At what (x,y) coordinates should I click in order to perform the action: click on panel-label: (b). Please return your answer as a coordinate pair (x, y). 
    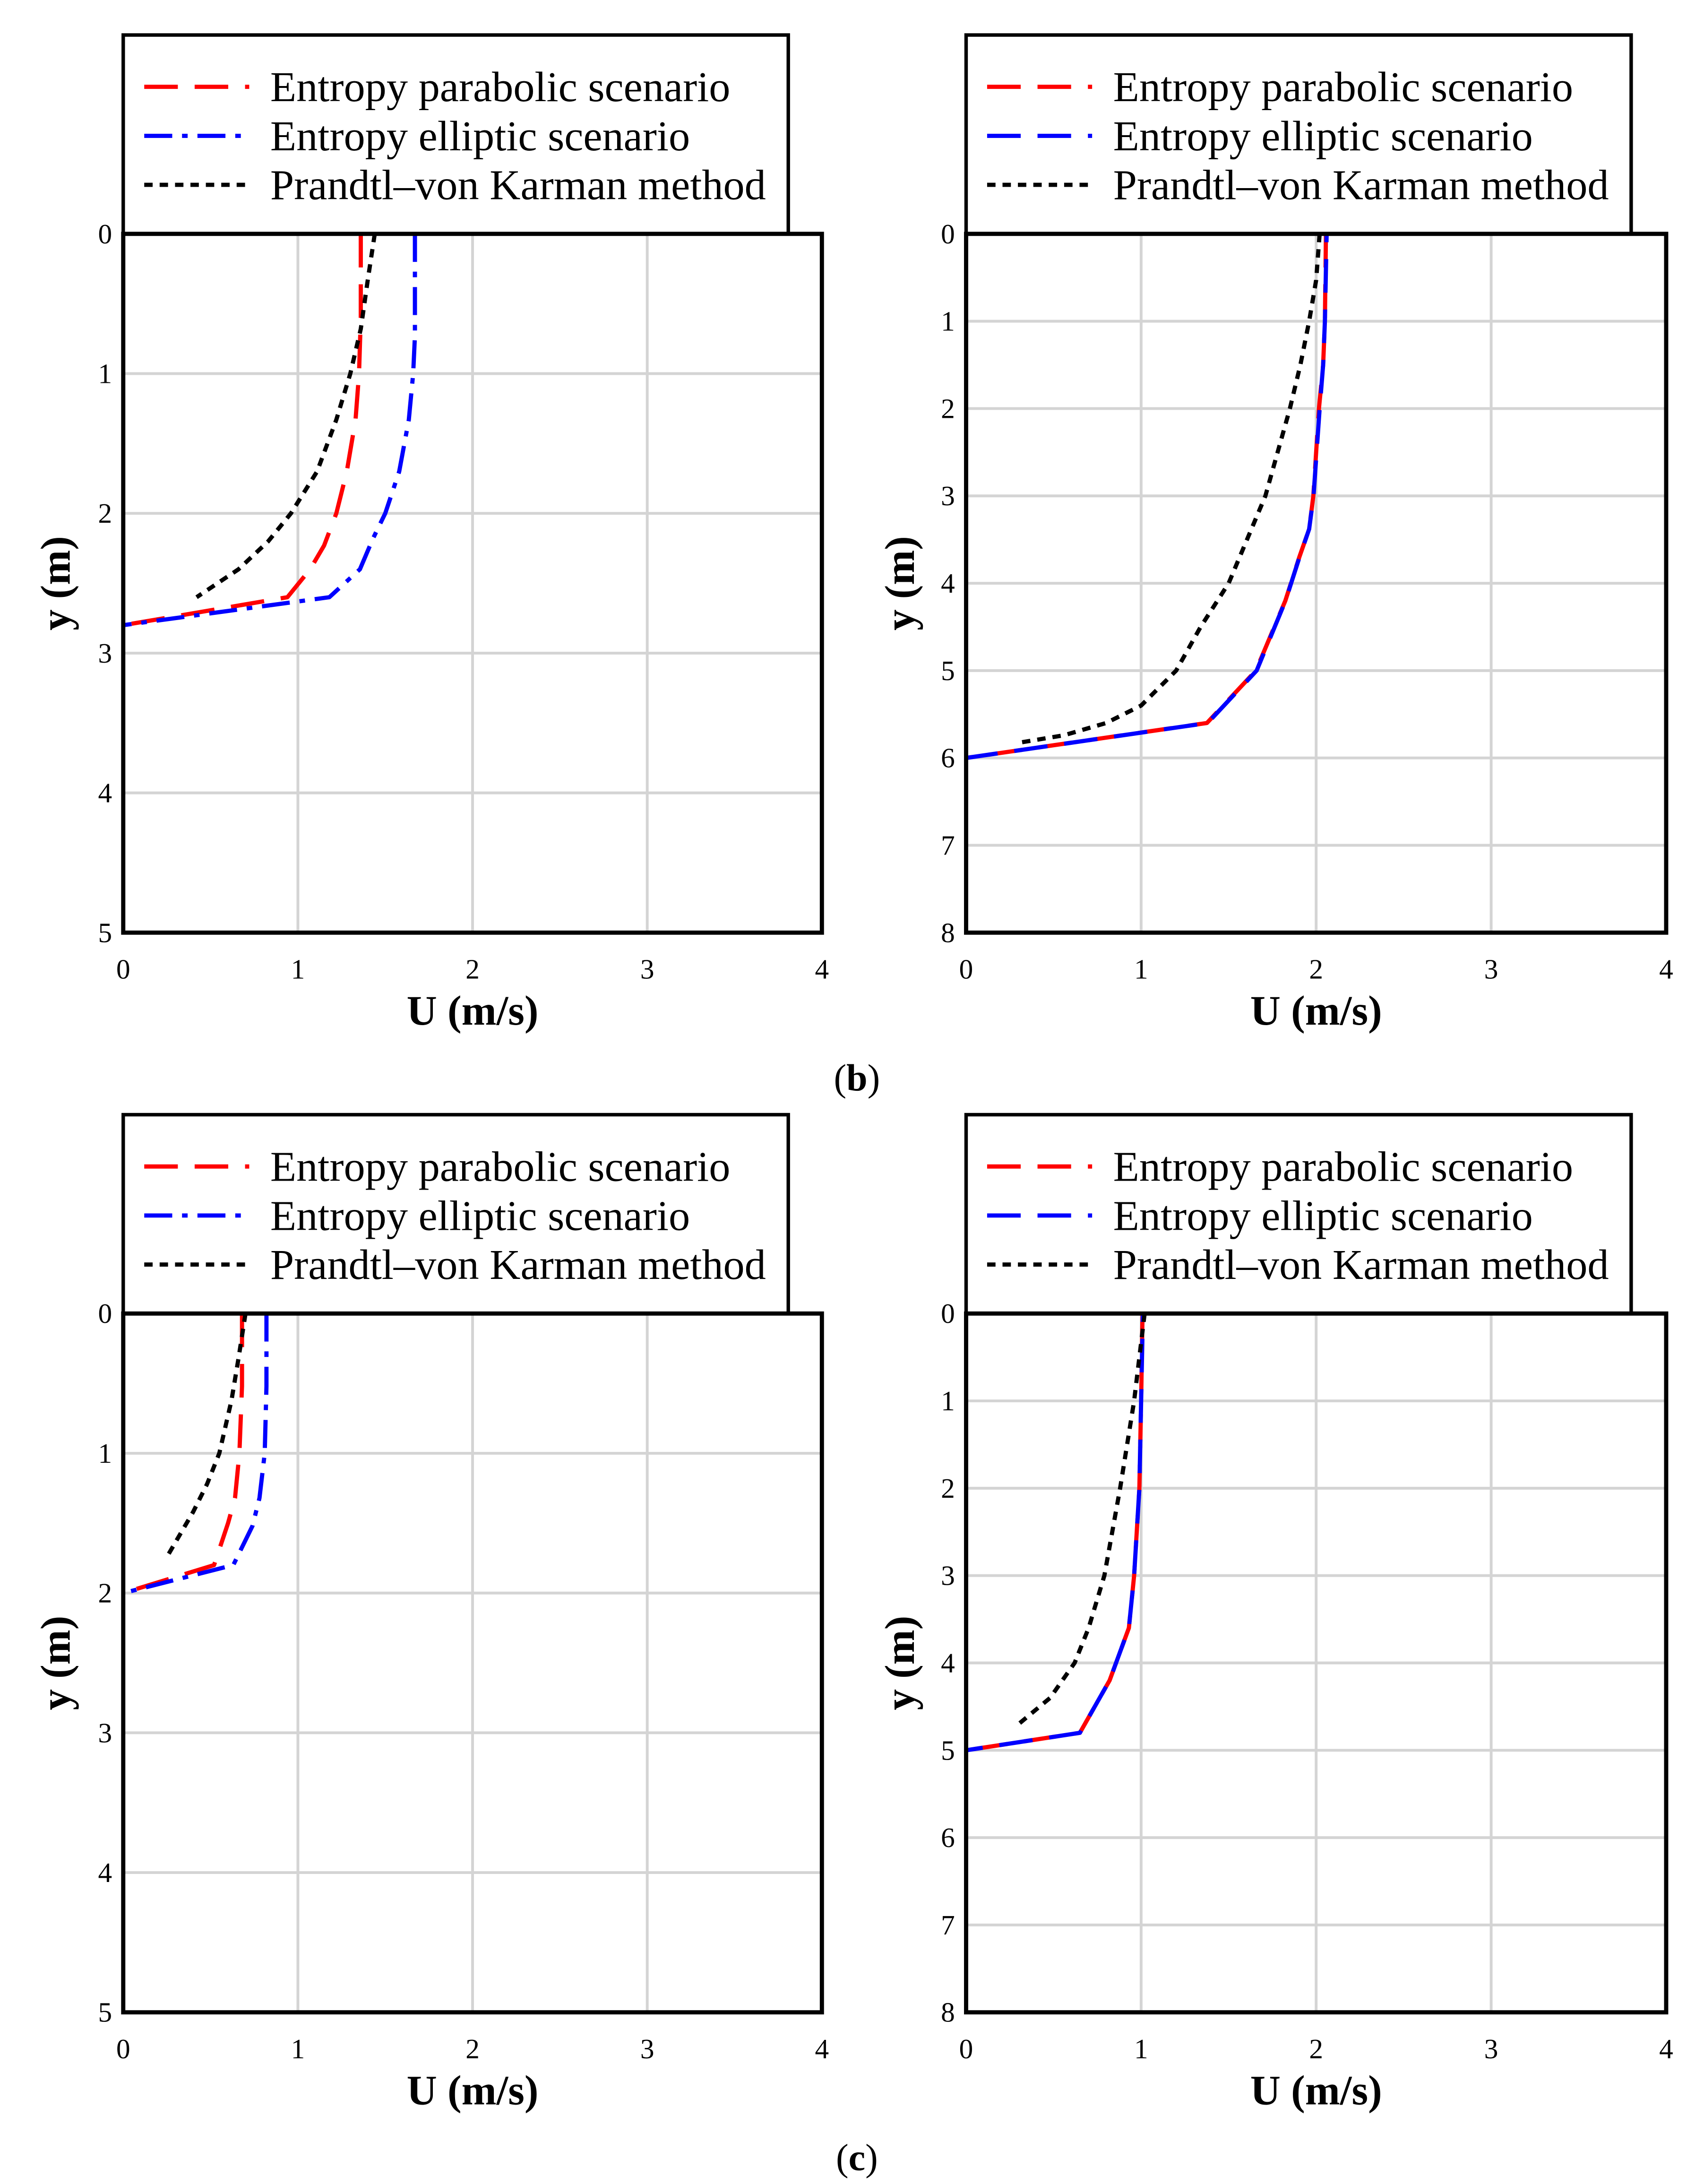
    Looking at the image, I should click on (857, 1078).